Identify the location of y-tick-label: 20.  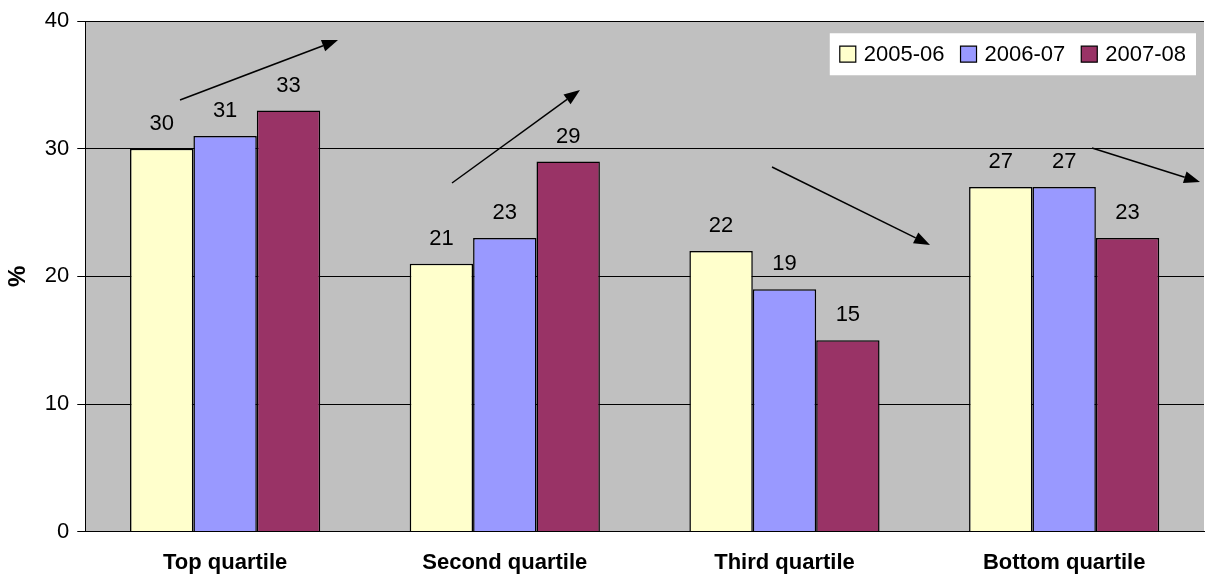
(57, 275).